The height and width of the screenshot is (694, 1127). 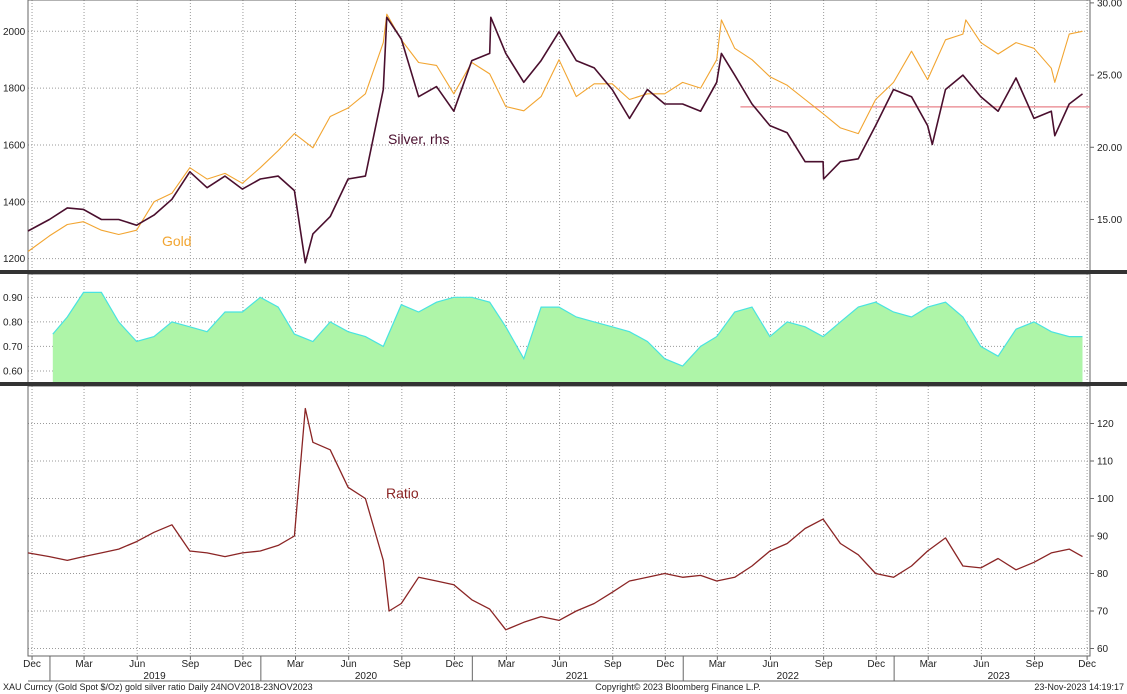 I want to click on right-tick-label: 110, so click(x=1105, y=462).